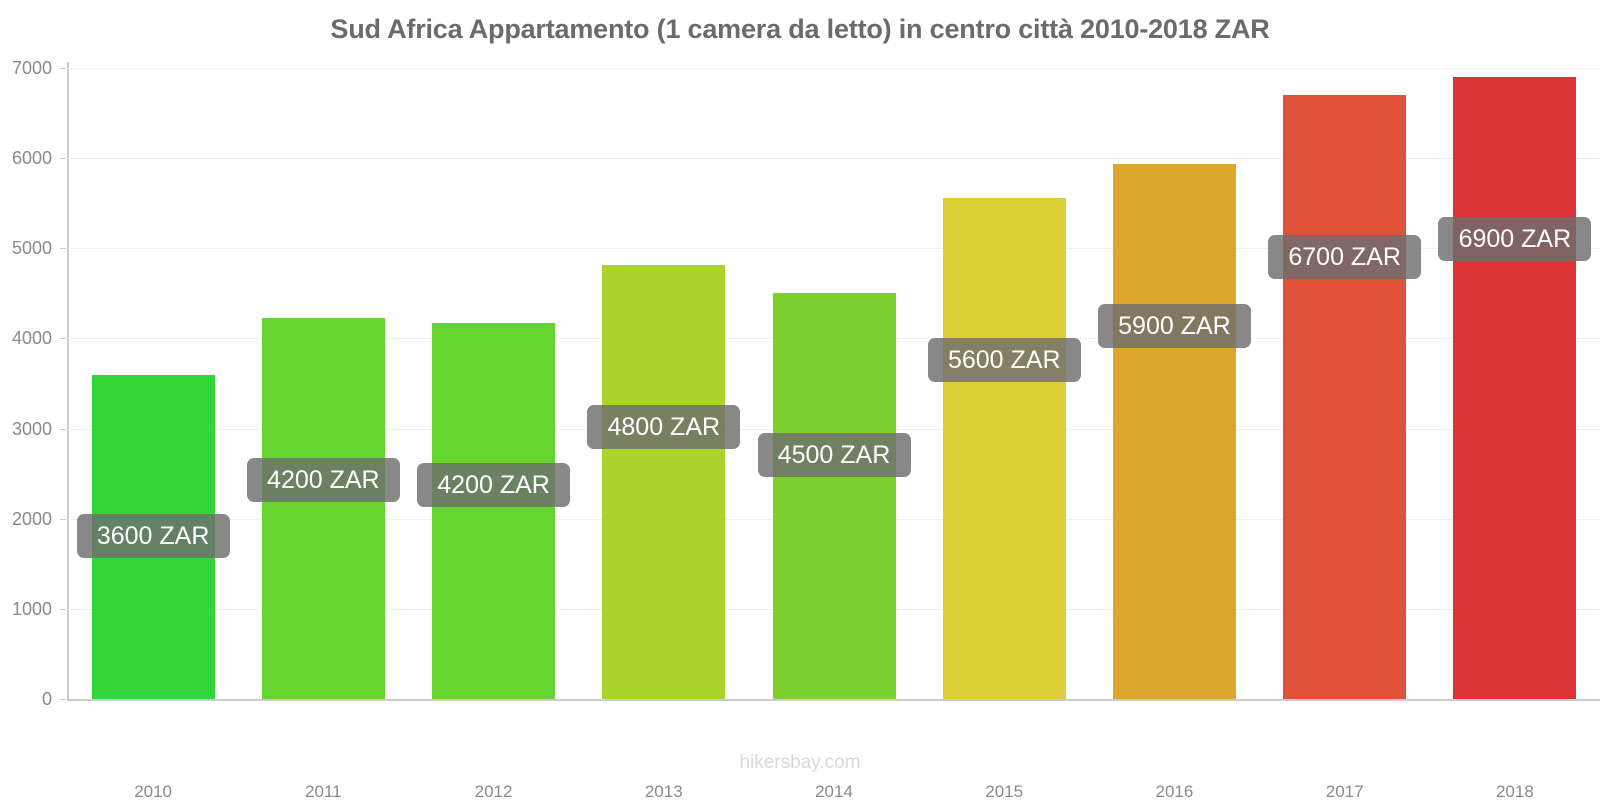 The height and width of the screenshot is (802, 1600). I want to click on y-axis-tick-label: 6000, so click(31, 158).